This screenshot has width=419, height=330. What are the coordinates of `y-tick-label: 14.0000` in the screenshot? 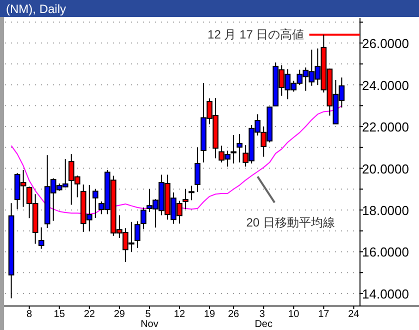 It's located at (385, 294).